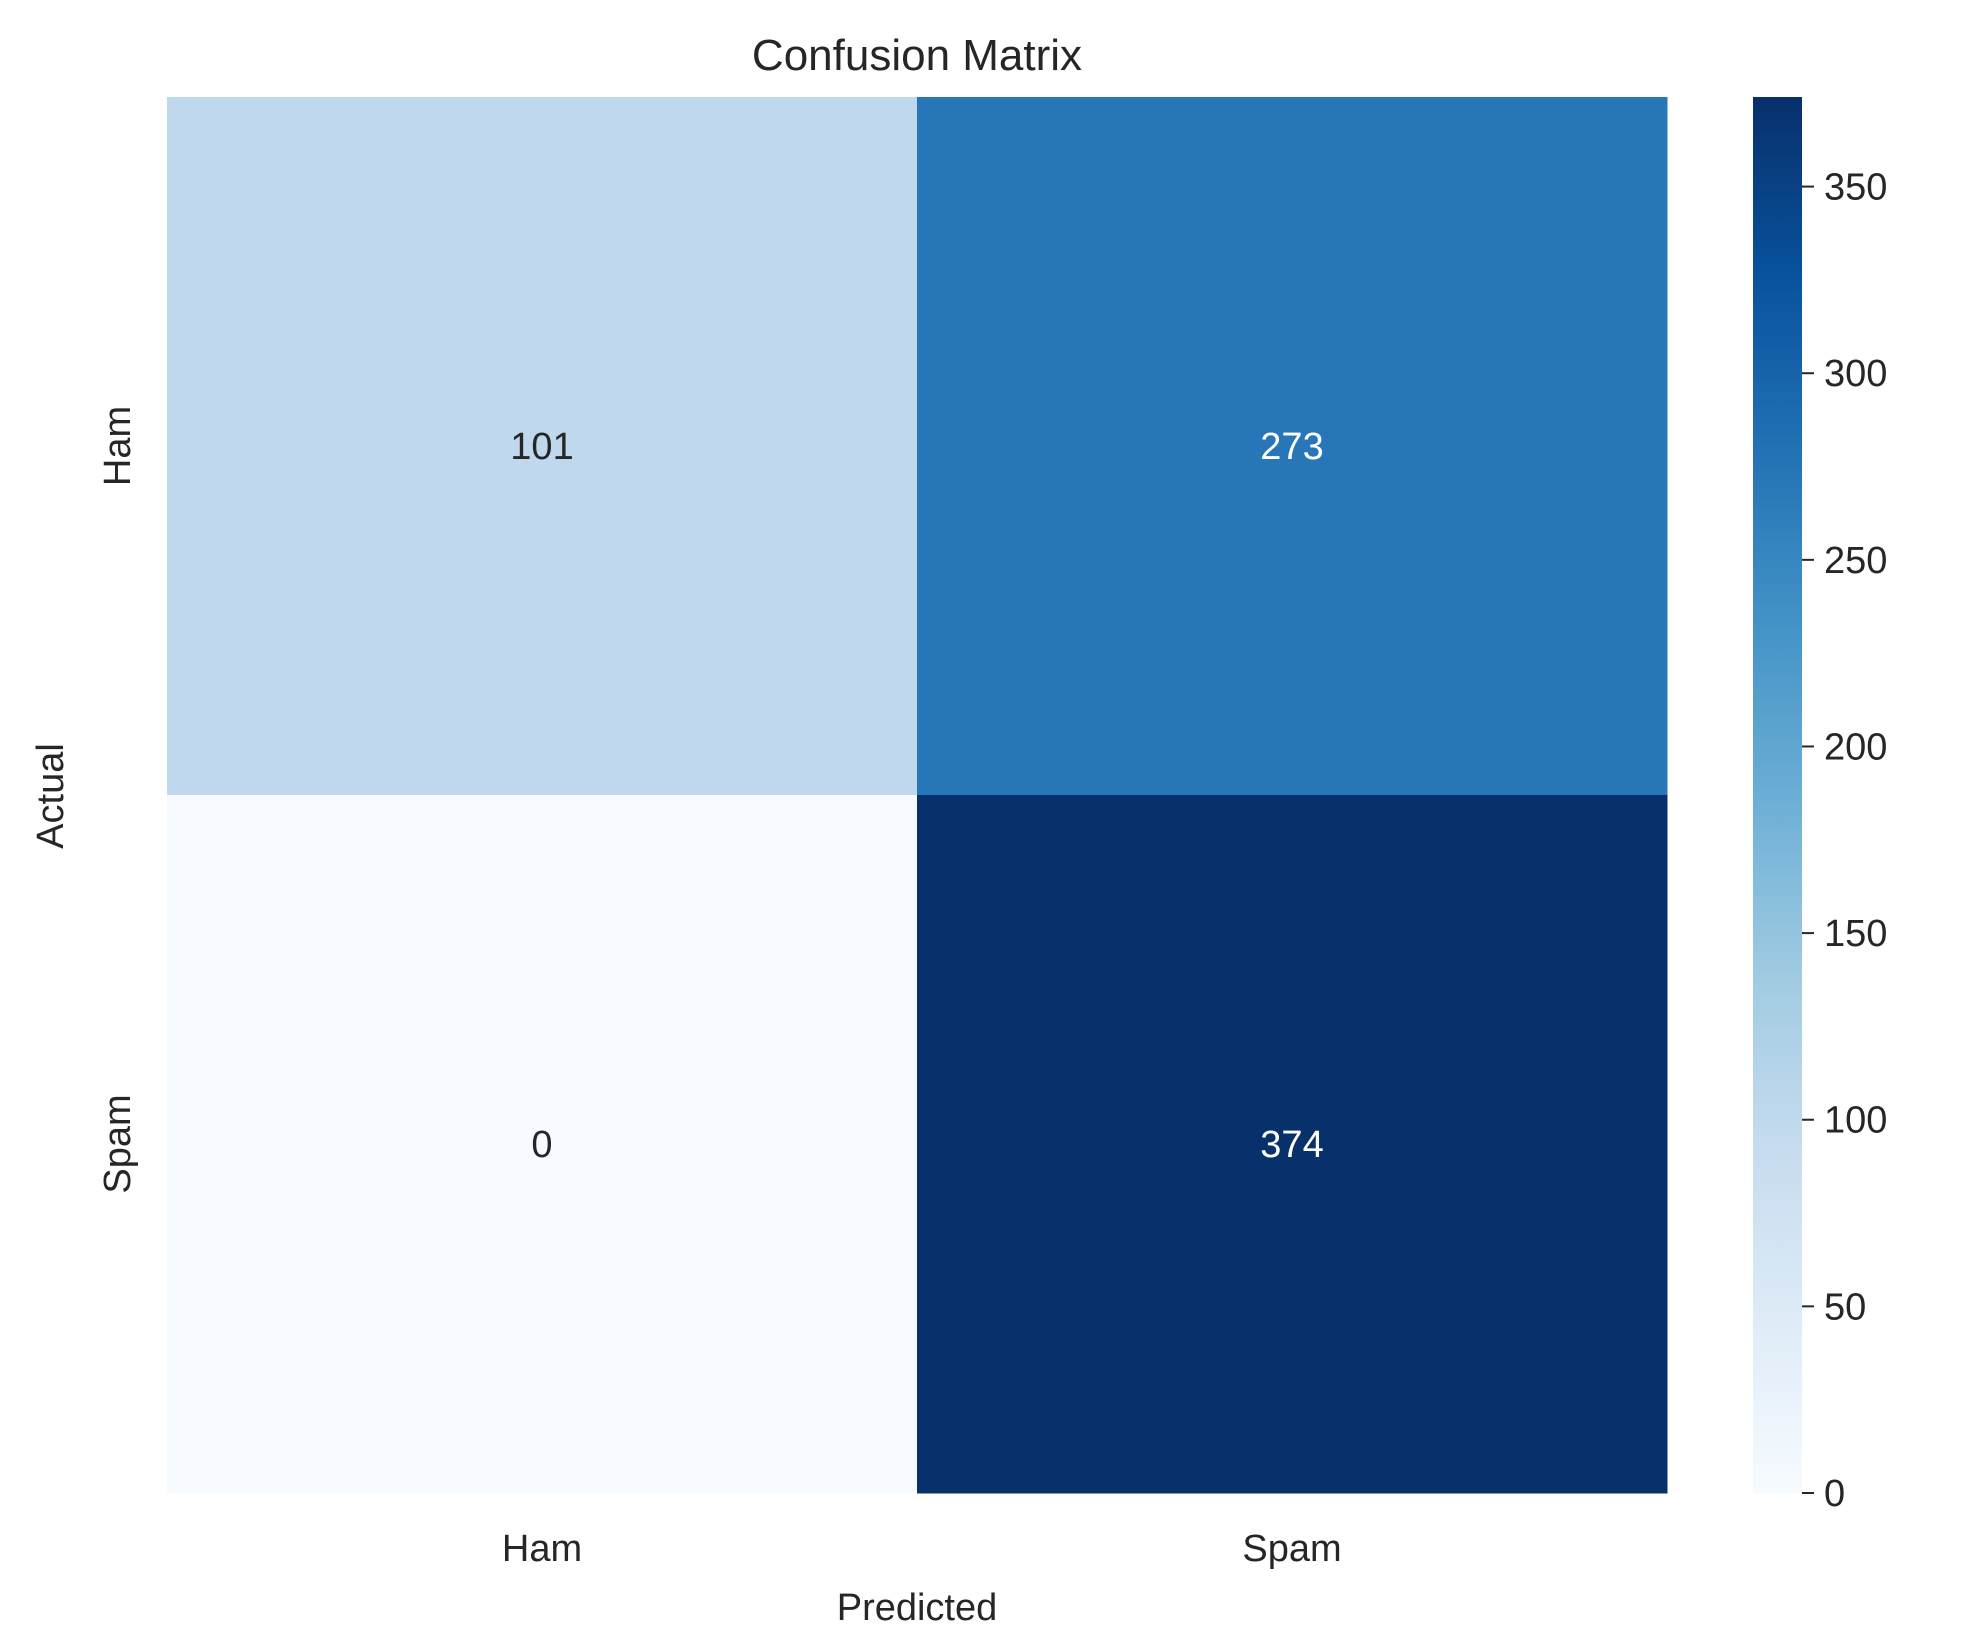 Image resolution: width=1961 pixels, height=1652 pixels. I want to click on y-axis-label: Actual, so click(51, 796).